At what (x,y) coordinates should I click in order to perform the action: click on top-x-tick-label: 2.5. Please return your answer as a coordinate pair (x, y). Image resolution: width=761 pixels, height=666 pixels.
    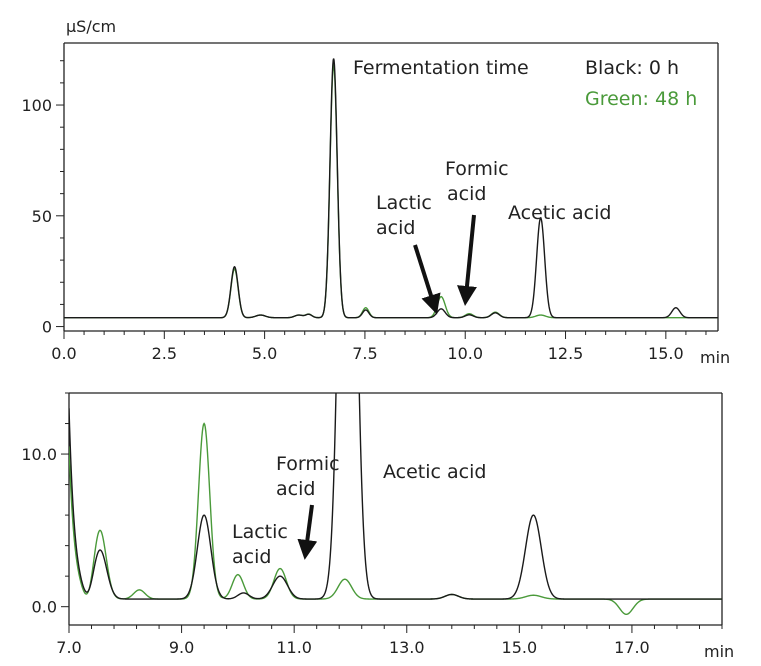
    Looking at the image, I should click on (164, 353).